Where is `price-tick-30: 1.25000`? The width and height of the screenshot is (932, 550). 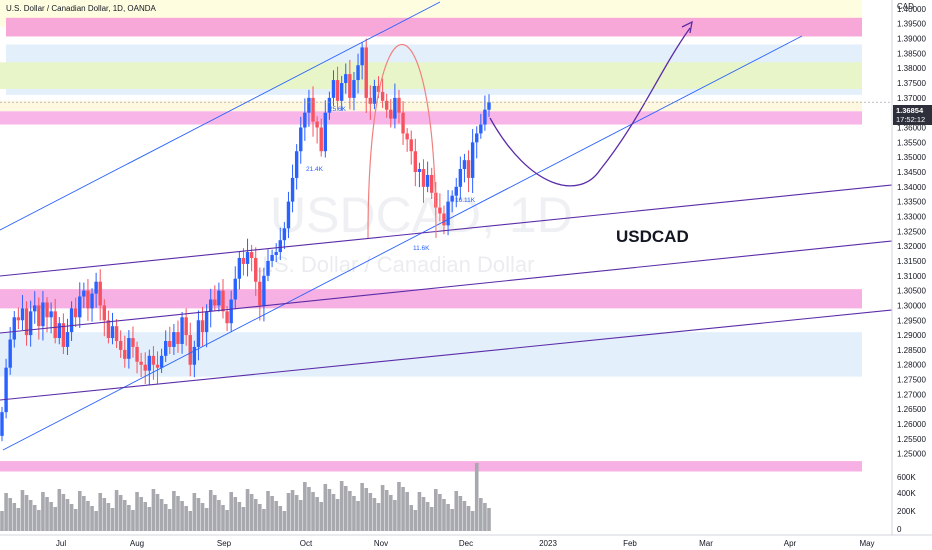
price-tick-30: 1.25000 is located at coordinates (911, 454).